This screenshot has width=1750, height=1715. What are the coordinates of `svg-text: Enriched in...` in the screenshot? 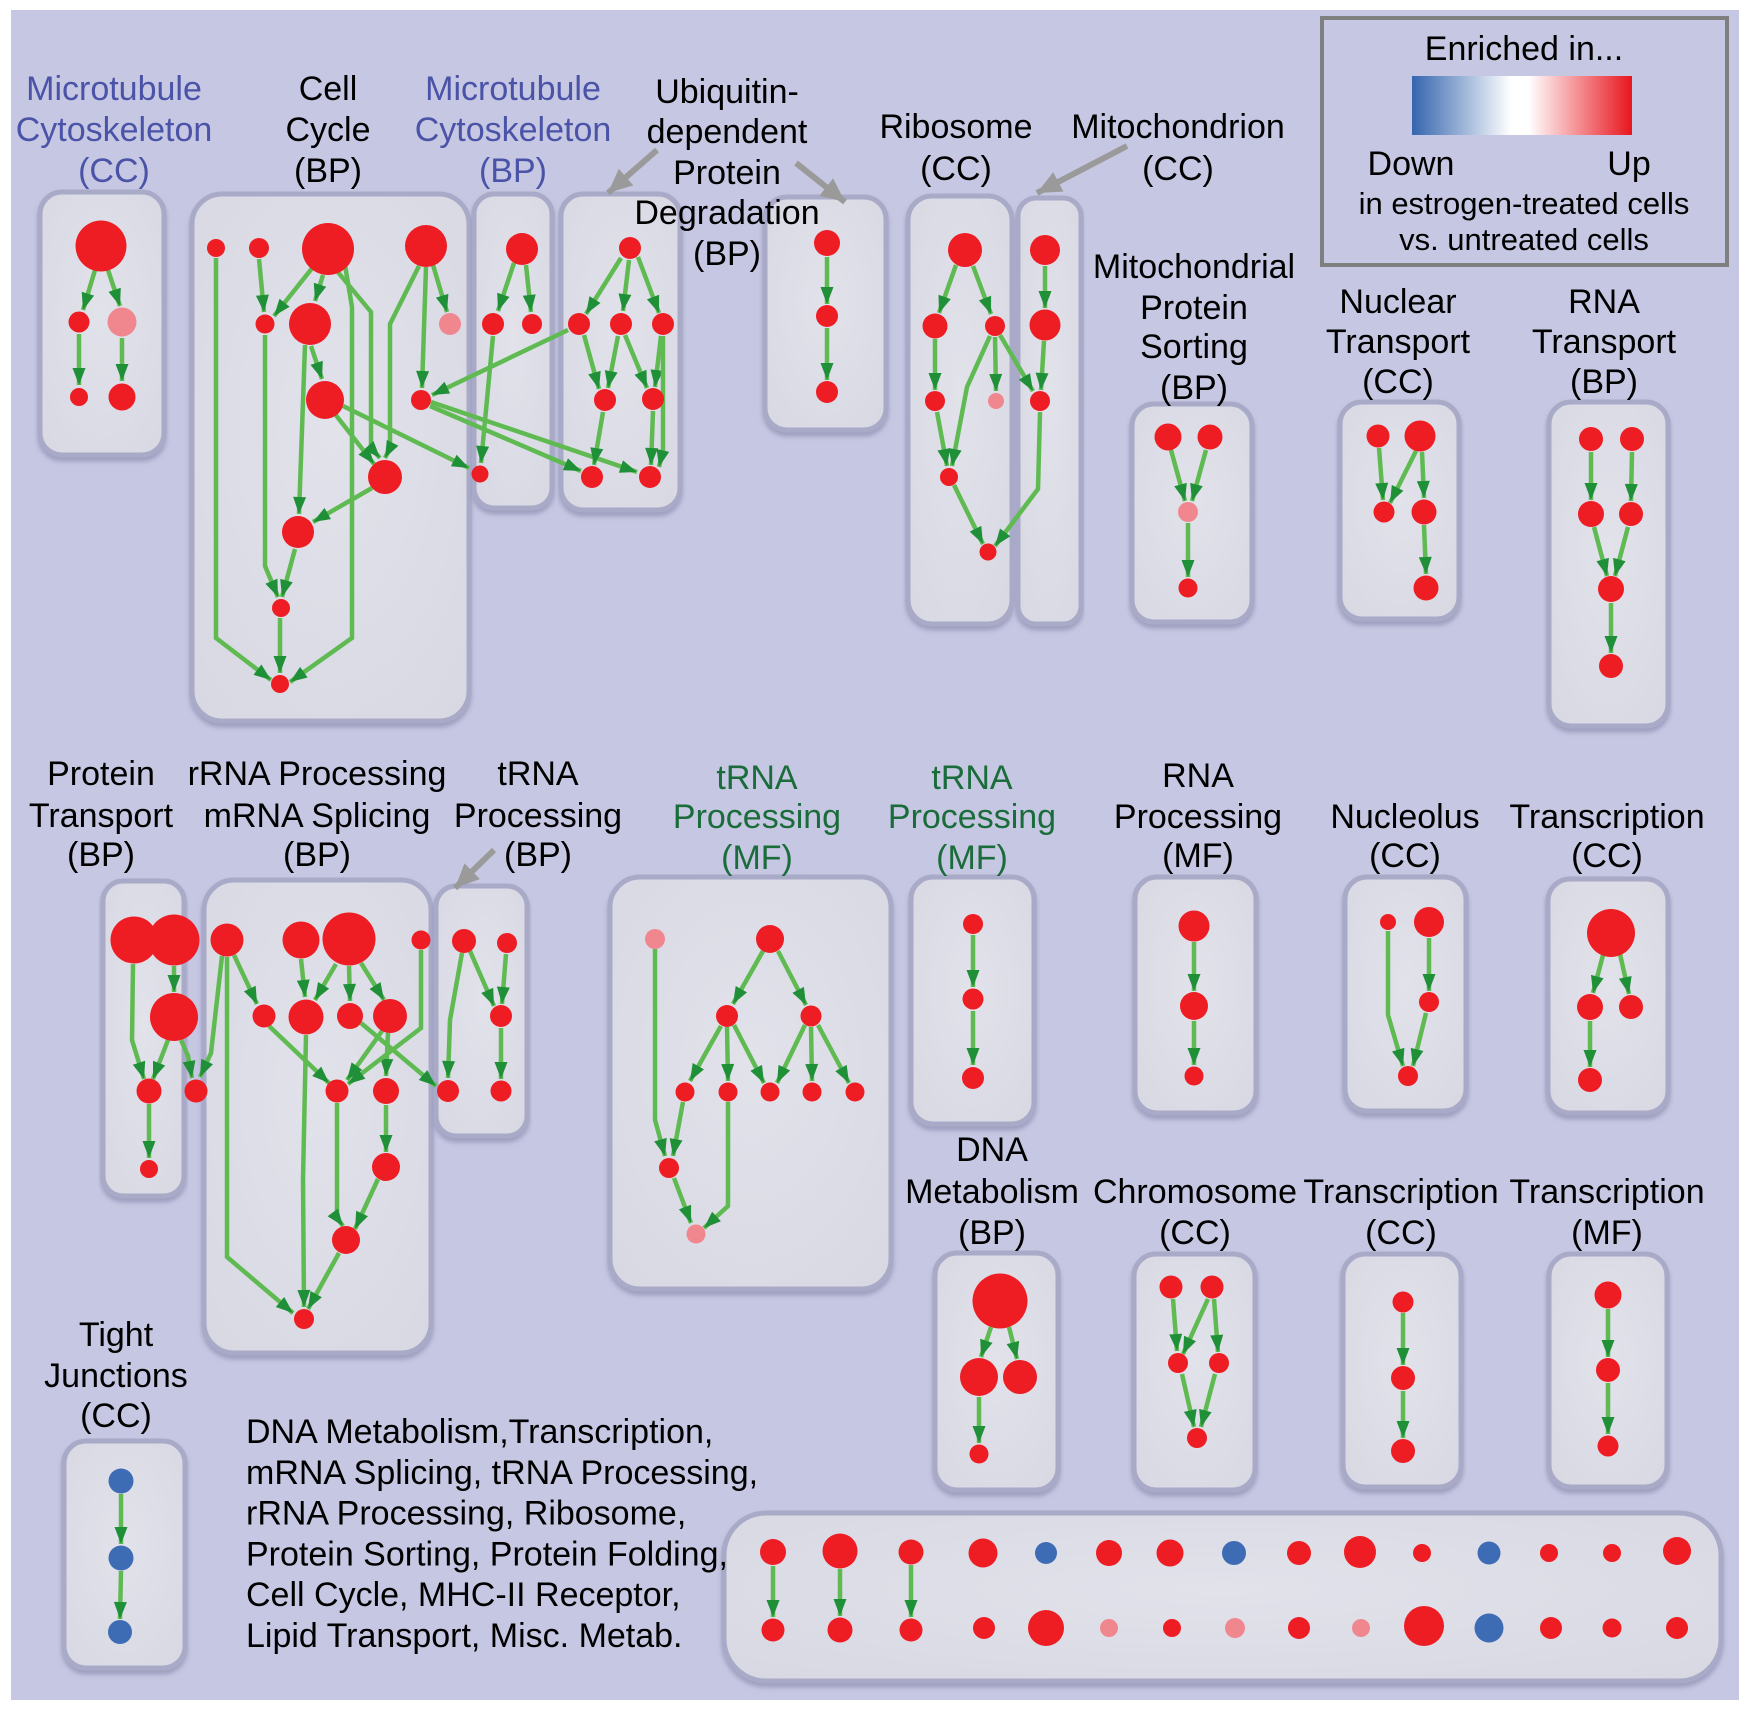 It's located at (1524, 49).